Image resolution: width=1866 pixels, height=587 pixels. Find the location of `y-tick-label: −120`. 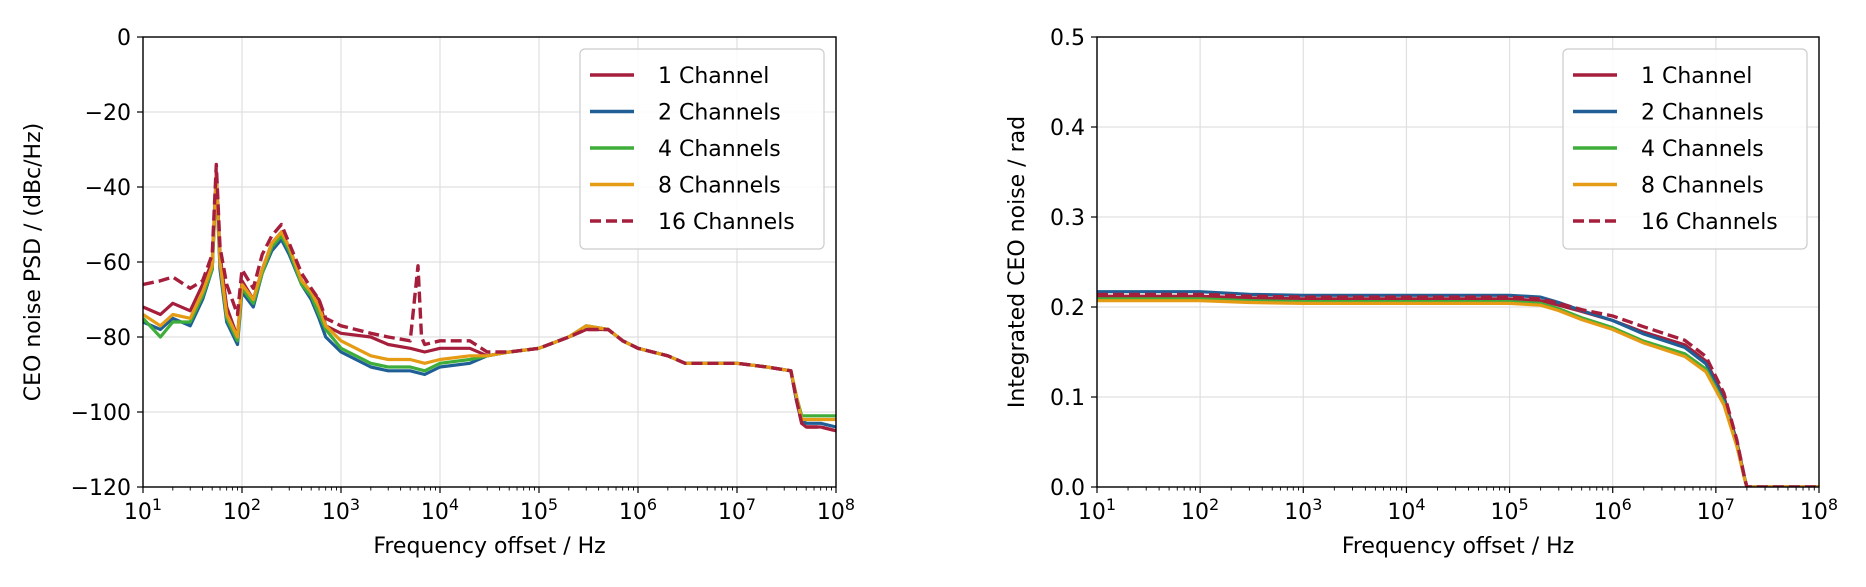

y-tick-label: −120 is located at coordinates (101, 488).